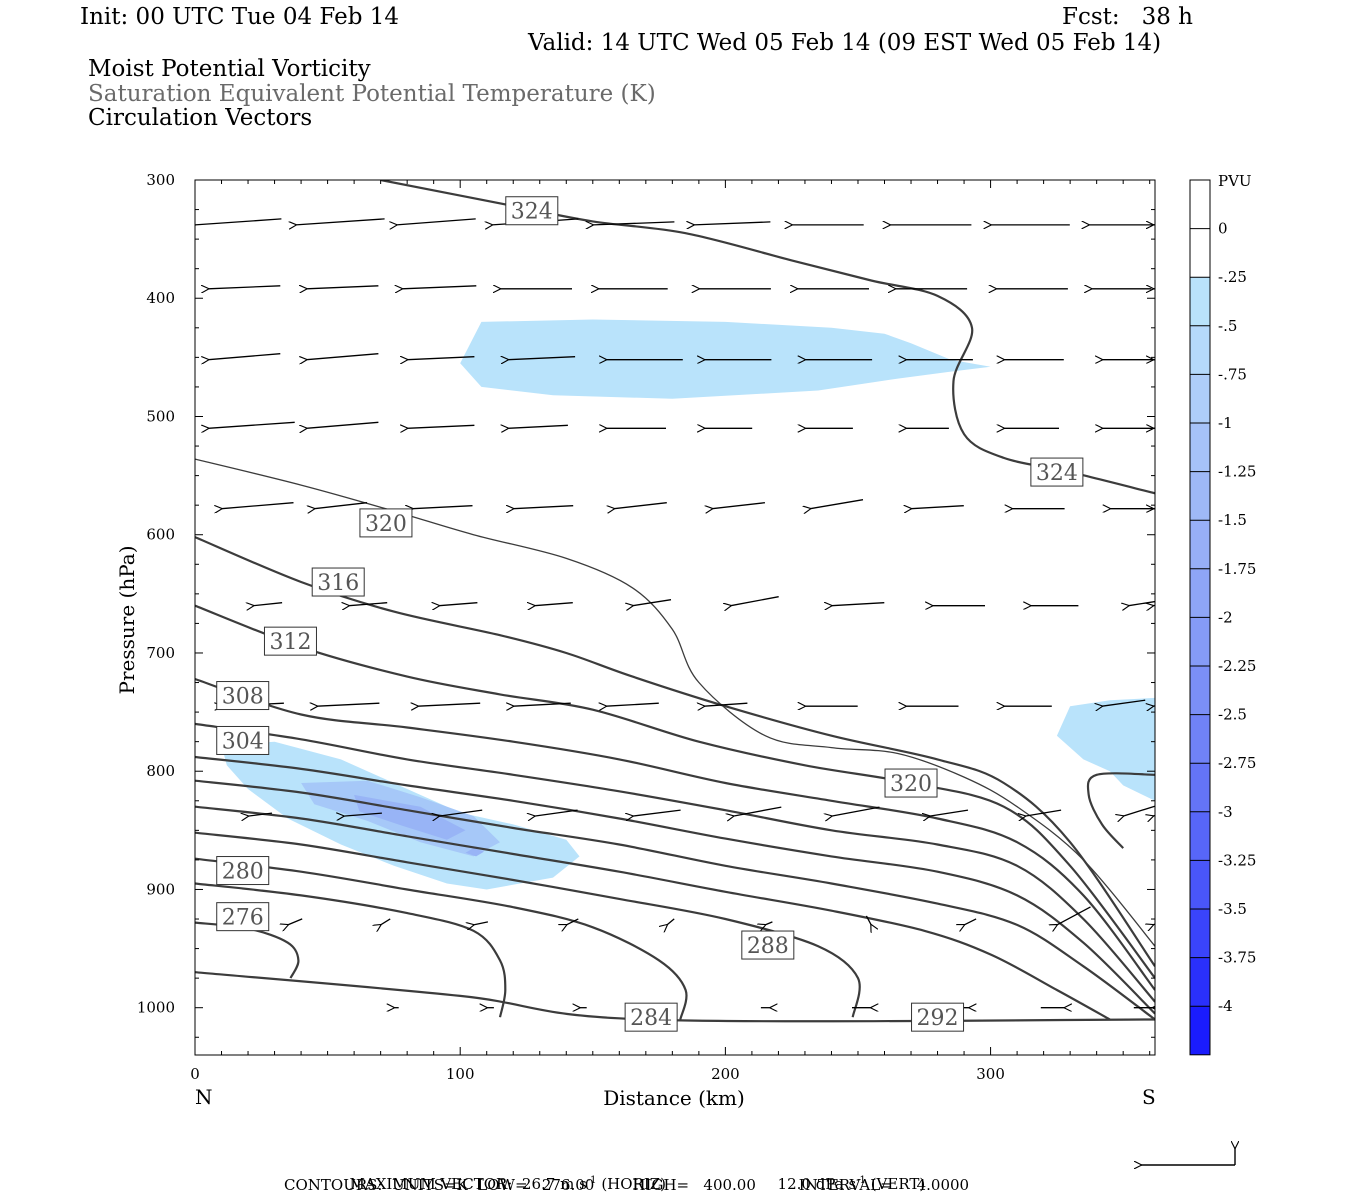  Describe the element at coordinates (1188, 1156) in the screenshot. I see `reference-vector` at that location.